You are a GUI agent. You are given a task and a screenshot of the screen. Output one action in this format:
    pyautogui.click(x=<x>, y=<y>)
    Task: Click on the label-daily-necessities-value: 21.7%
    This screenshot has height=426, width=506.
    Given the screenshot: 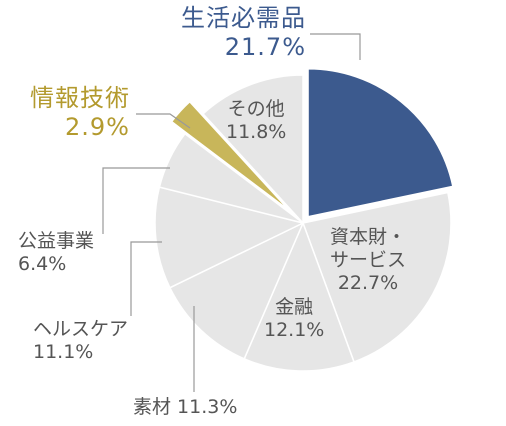 What is the action you would take?
    pyautogui.click(x=265, y=46)
    